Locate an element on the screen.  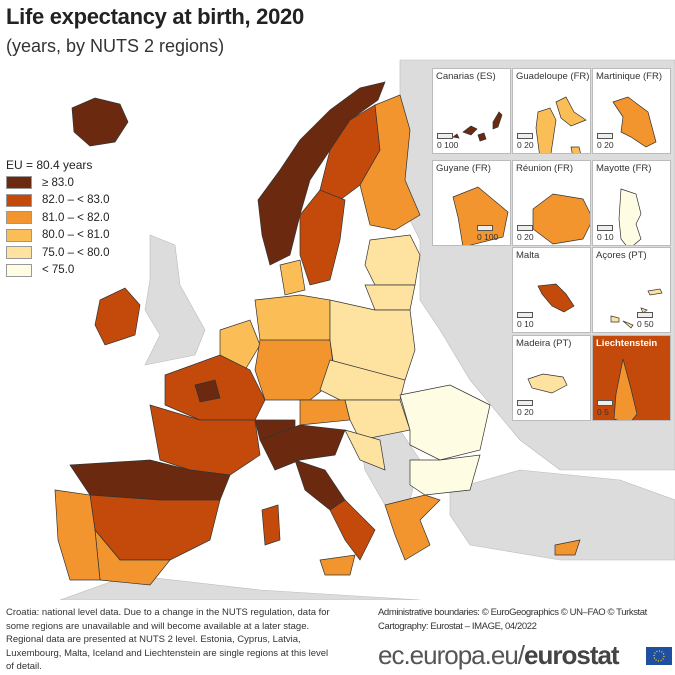
uk-land is located at coordinates (175, 300).